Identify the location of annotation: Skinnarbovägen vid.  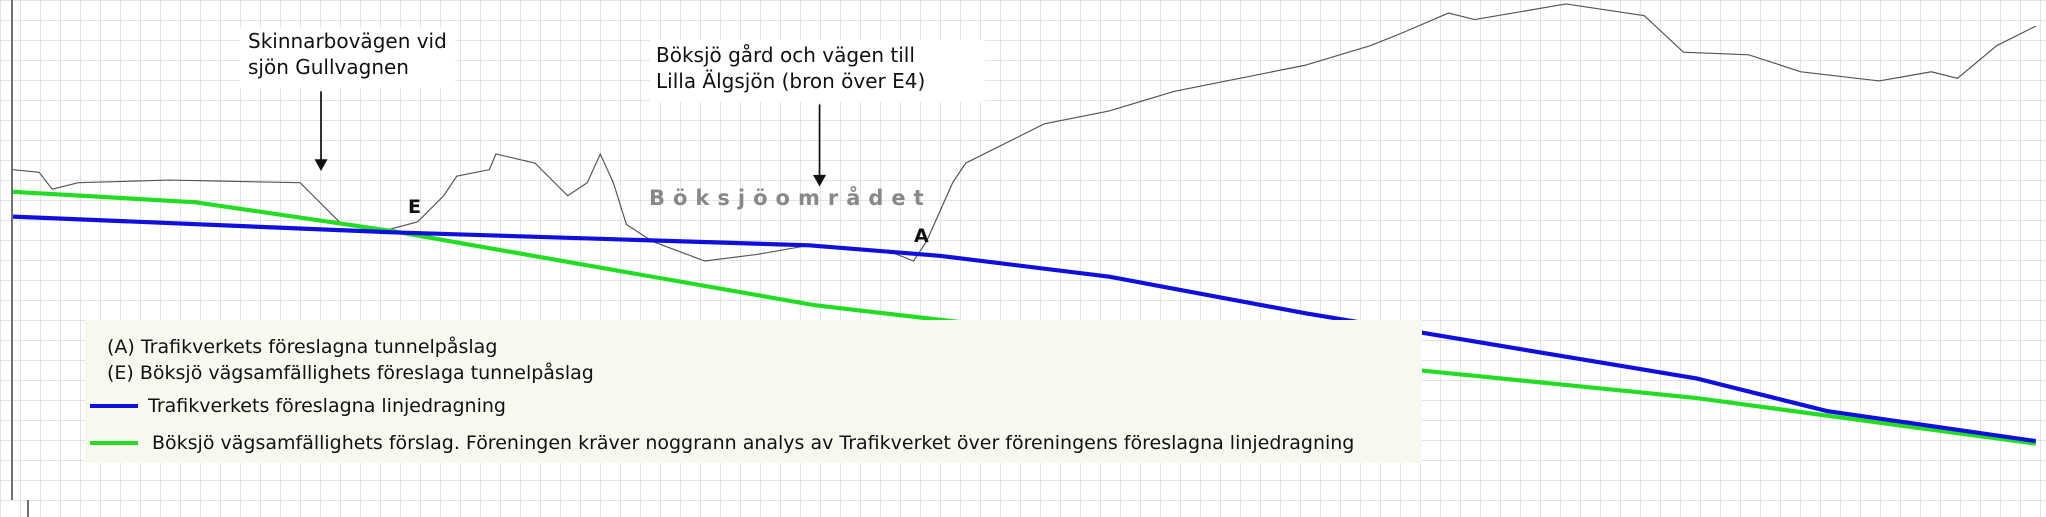
(347, 41).